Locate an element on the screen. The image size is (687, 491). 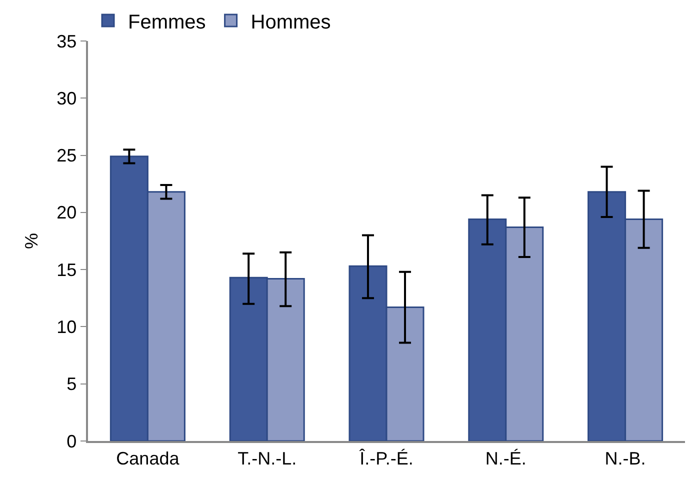
legend-label: Hommes is located at coordinates (290, 22).